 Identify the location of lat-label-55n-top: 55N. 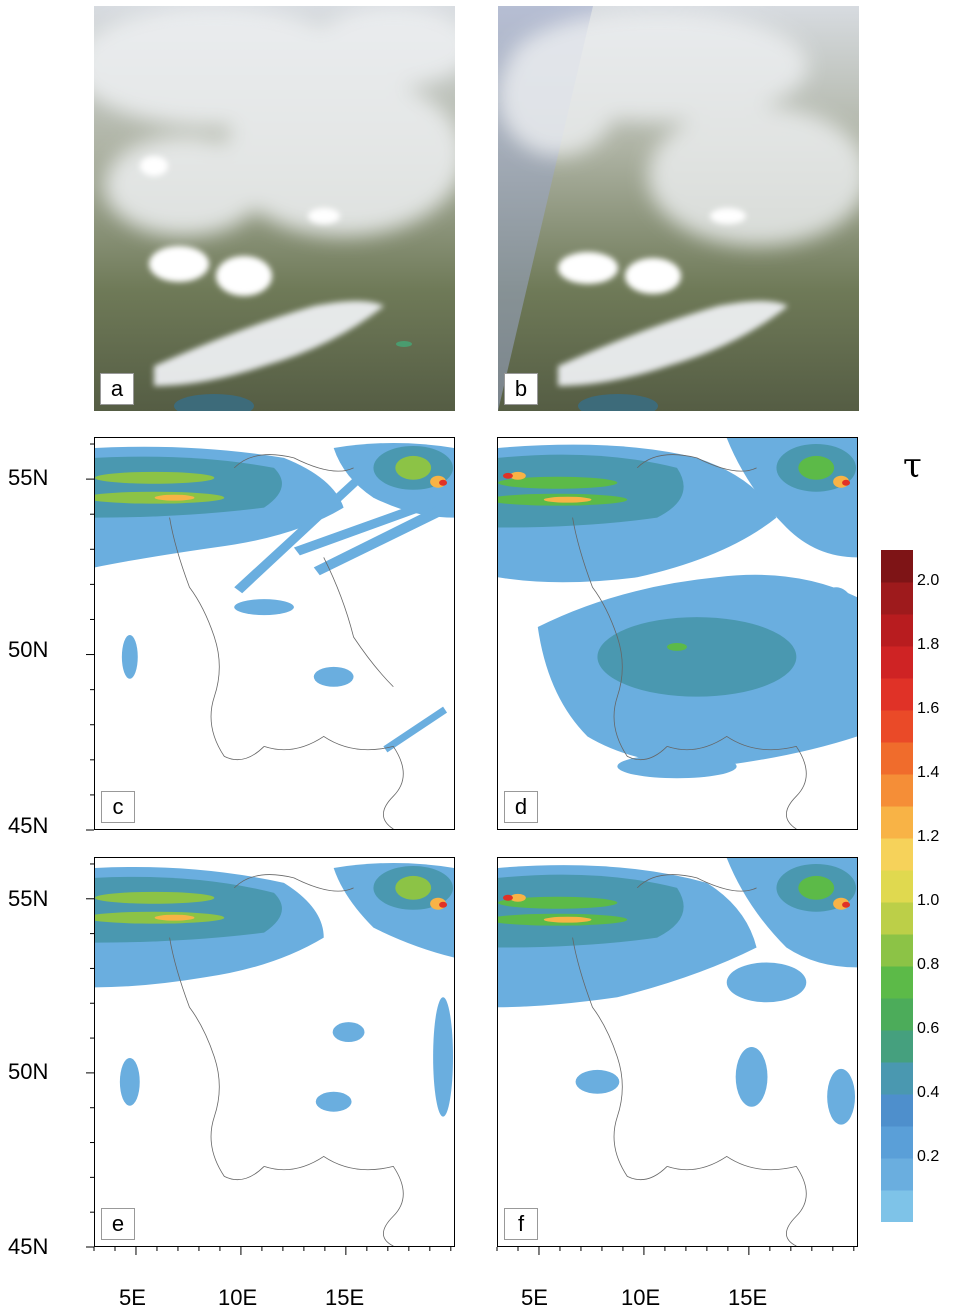
(28, 477).